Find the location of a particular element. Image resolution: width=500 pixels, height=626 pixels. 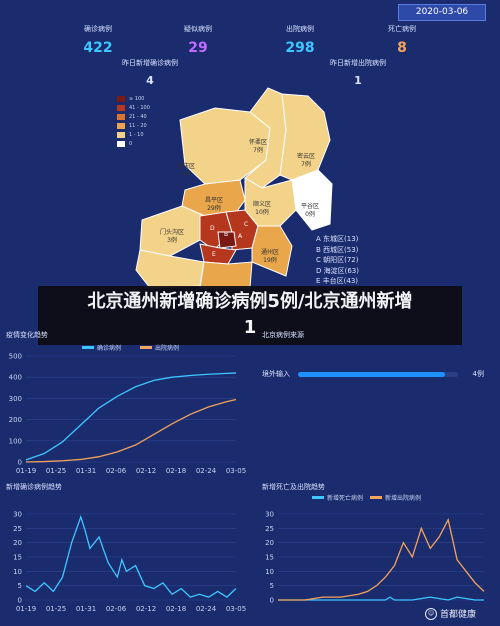

stat-value: 8 is located at coordinates (402, 48).